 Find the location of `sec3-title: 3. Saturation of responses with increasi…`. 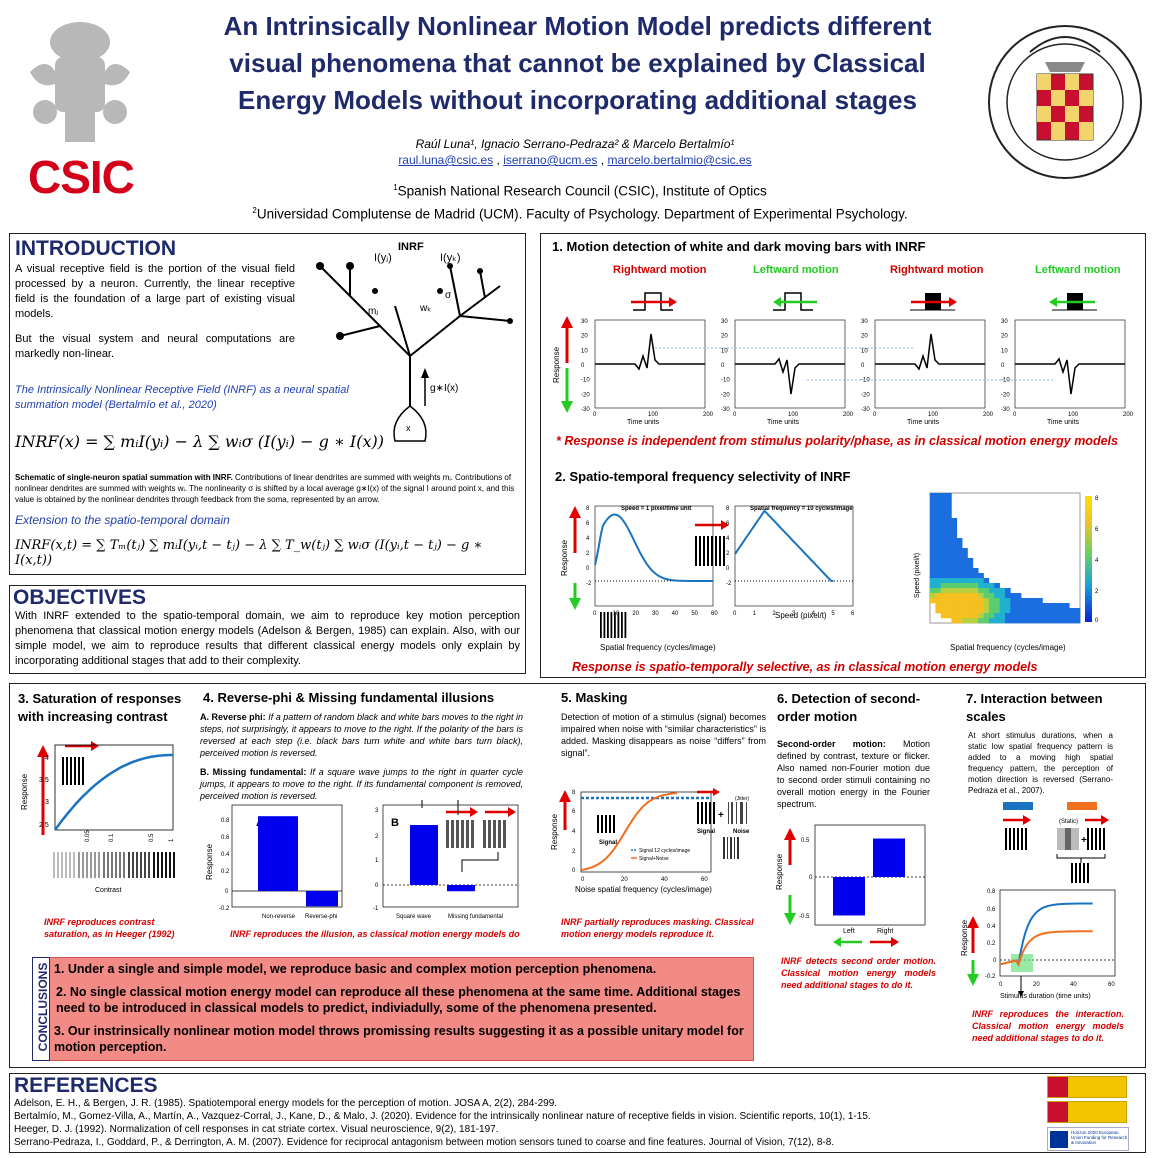

sec3-title: 3. Saturation of responses with increasi… is located at coordinates (100, 707).